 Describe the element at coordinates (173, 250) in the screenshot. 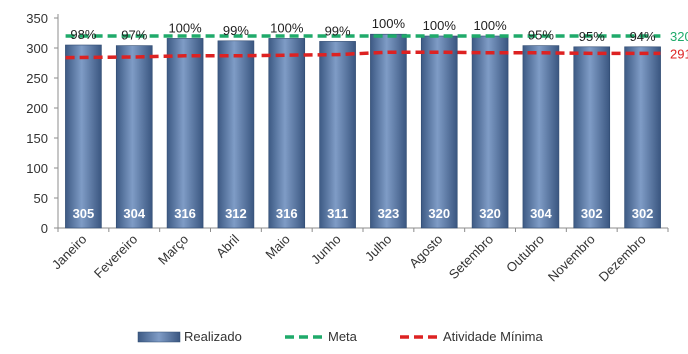

I see `x-tick-label: Março` at that location.